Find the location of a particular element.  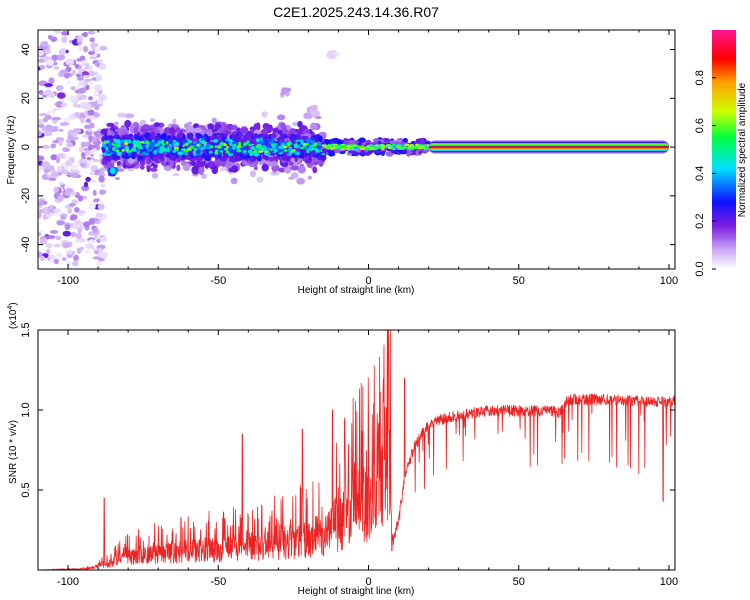

colorbar-gradient is located at coordinates (724, 149).